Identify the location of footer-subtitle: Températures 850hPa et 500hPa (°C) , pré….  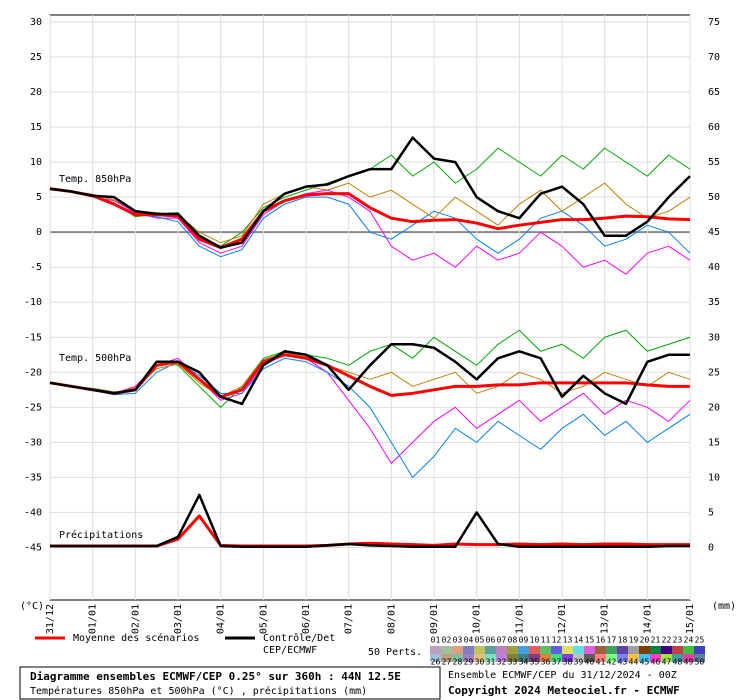
(198, 691).